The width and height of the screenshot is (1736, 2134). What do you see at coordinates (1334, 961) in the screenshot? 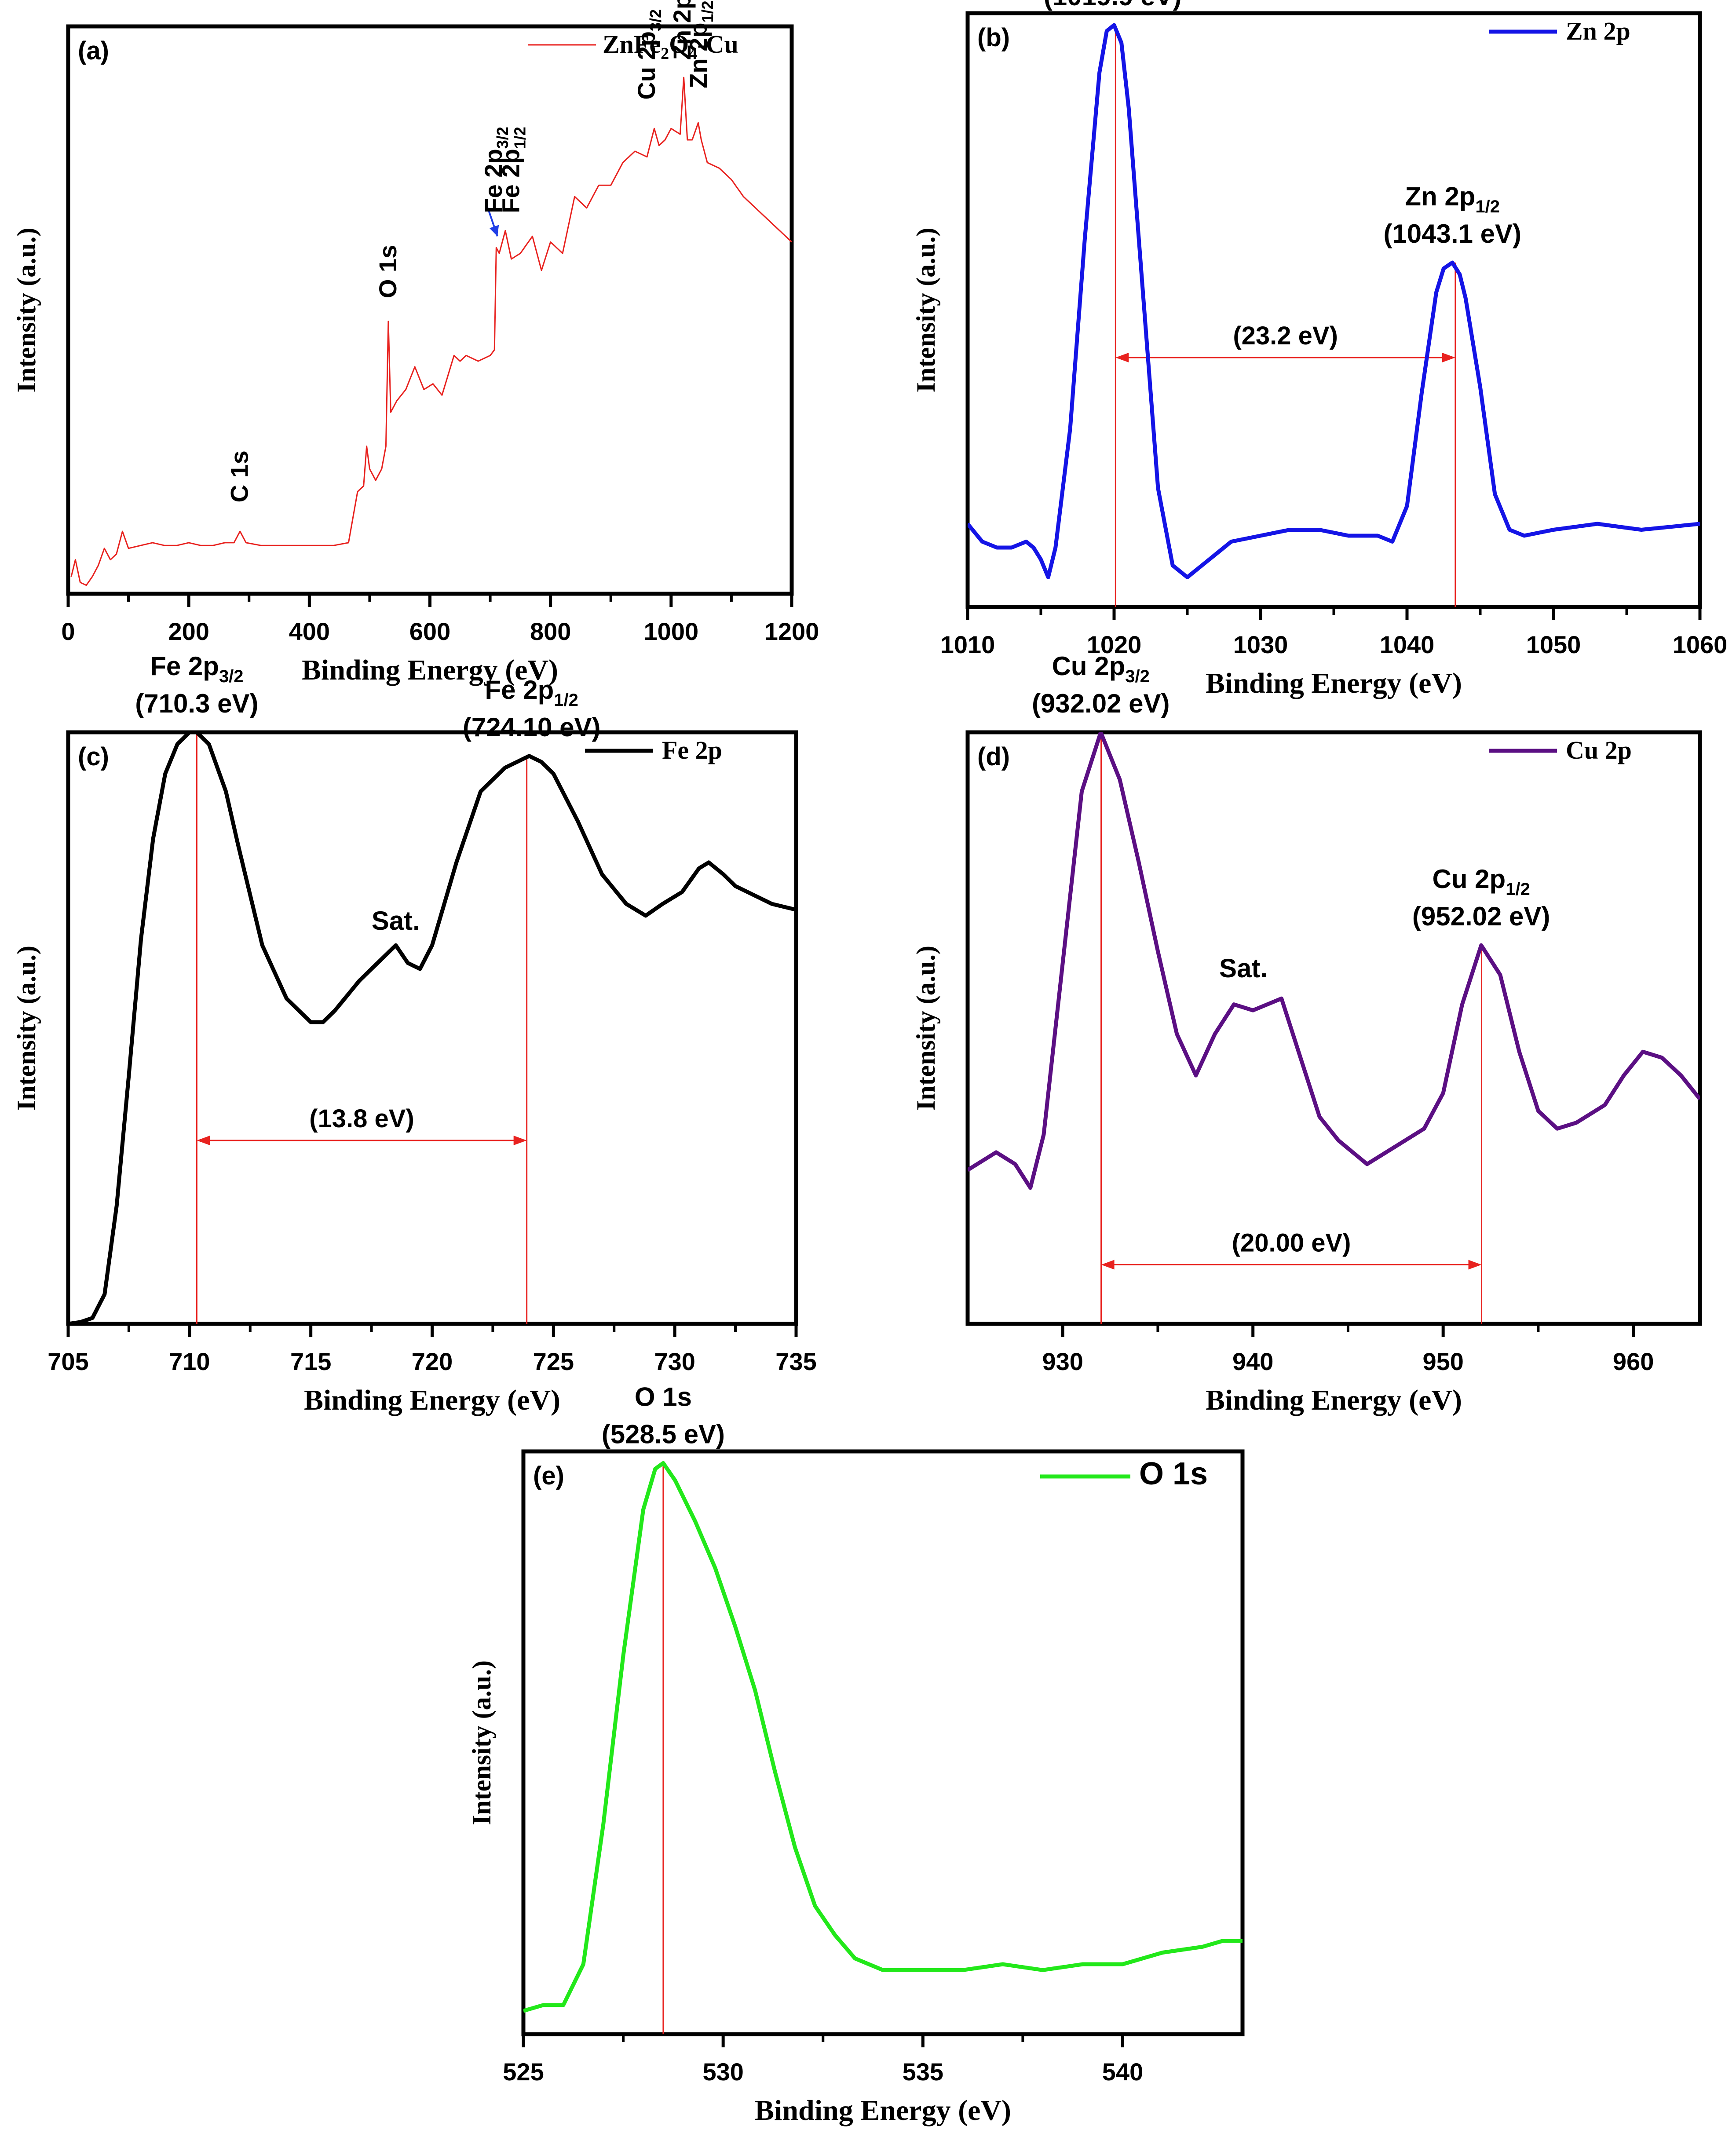
I see `series-line-d` at bounding box center [1334, 961].